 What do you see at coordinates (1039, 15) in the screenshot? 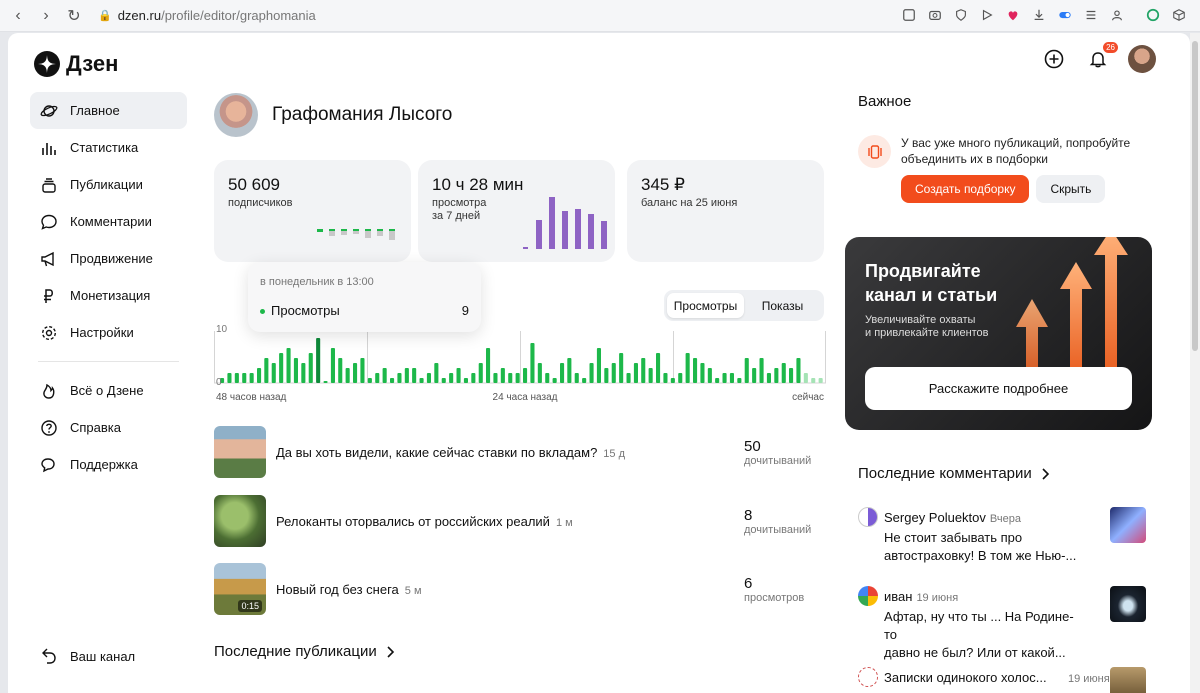
I see `download-icon` at bounding box center [1039, 15].